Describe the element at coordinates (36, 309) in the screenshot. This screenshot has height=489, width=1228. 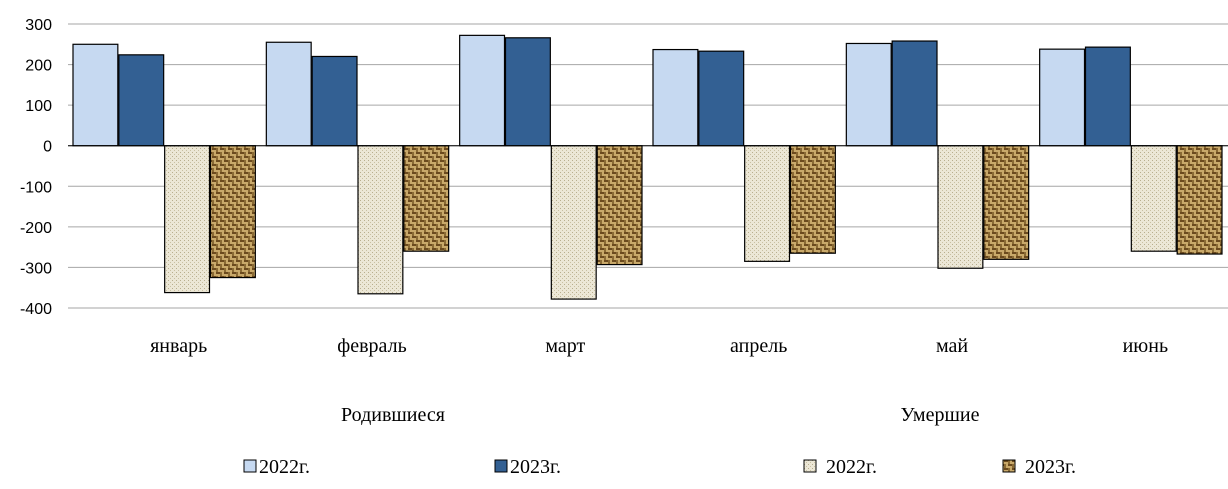
I see `y-tick-label: -400` at that location.